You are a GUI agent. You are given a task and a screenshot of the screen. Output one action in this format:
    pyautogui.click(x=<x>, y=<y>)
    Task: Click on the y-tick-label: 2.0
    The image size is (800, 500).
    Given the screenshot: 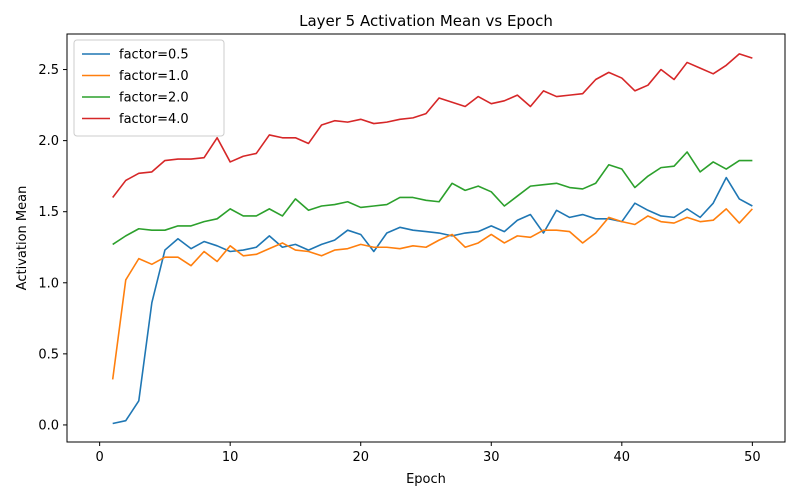 What is the action you would take?
    pyautogui.click(x=48, y=141)
    